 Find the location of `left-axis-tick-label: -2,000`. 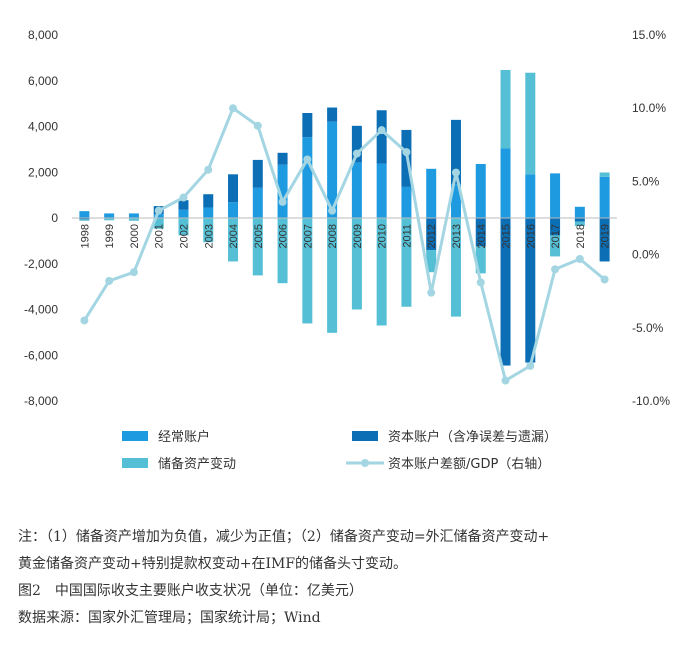

left-axis-tick-label: -2,000 is located at coordinates (41, 264).